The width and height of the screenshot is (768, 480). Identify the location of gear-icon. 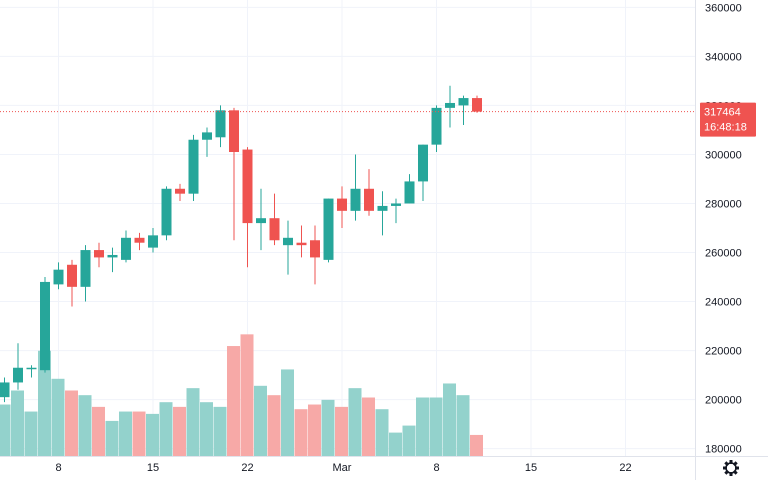
(731, 468).